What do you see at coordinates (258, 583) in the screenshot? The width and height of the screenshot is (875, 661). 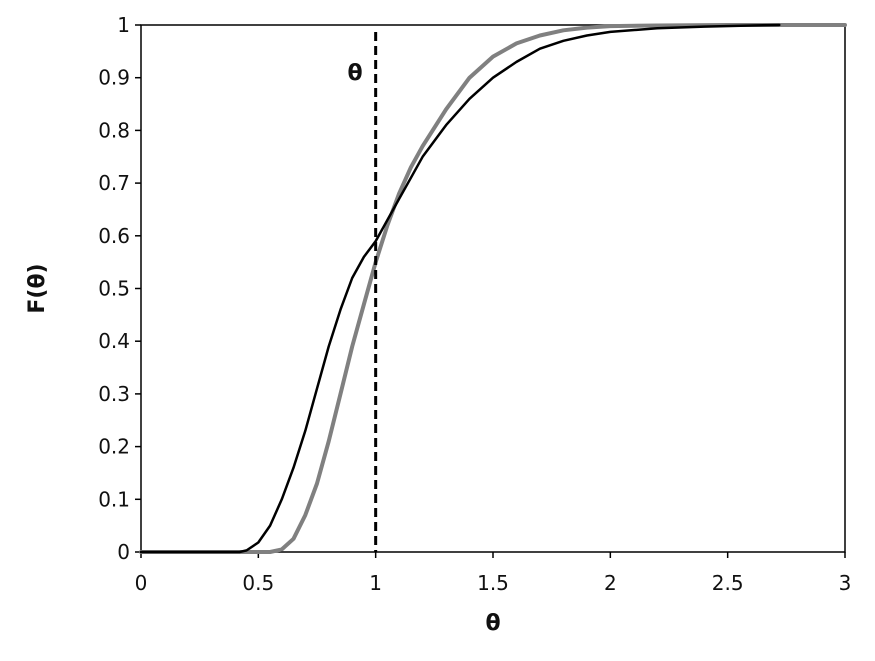 I see `x-tick-label: 0.5` at bounding box center [258, 583].